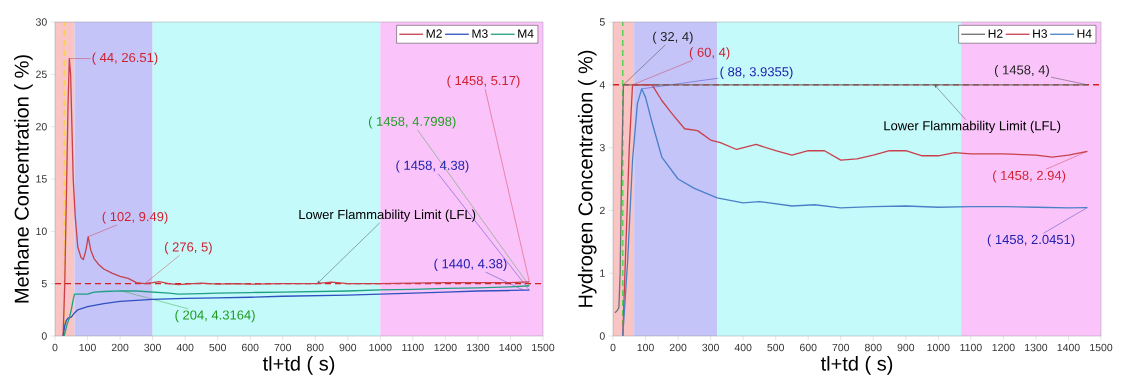  I want to click on y-tick-label: 25, so click(41, 74).